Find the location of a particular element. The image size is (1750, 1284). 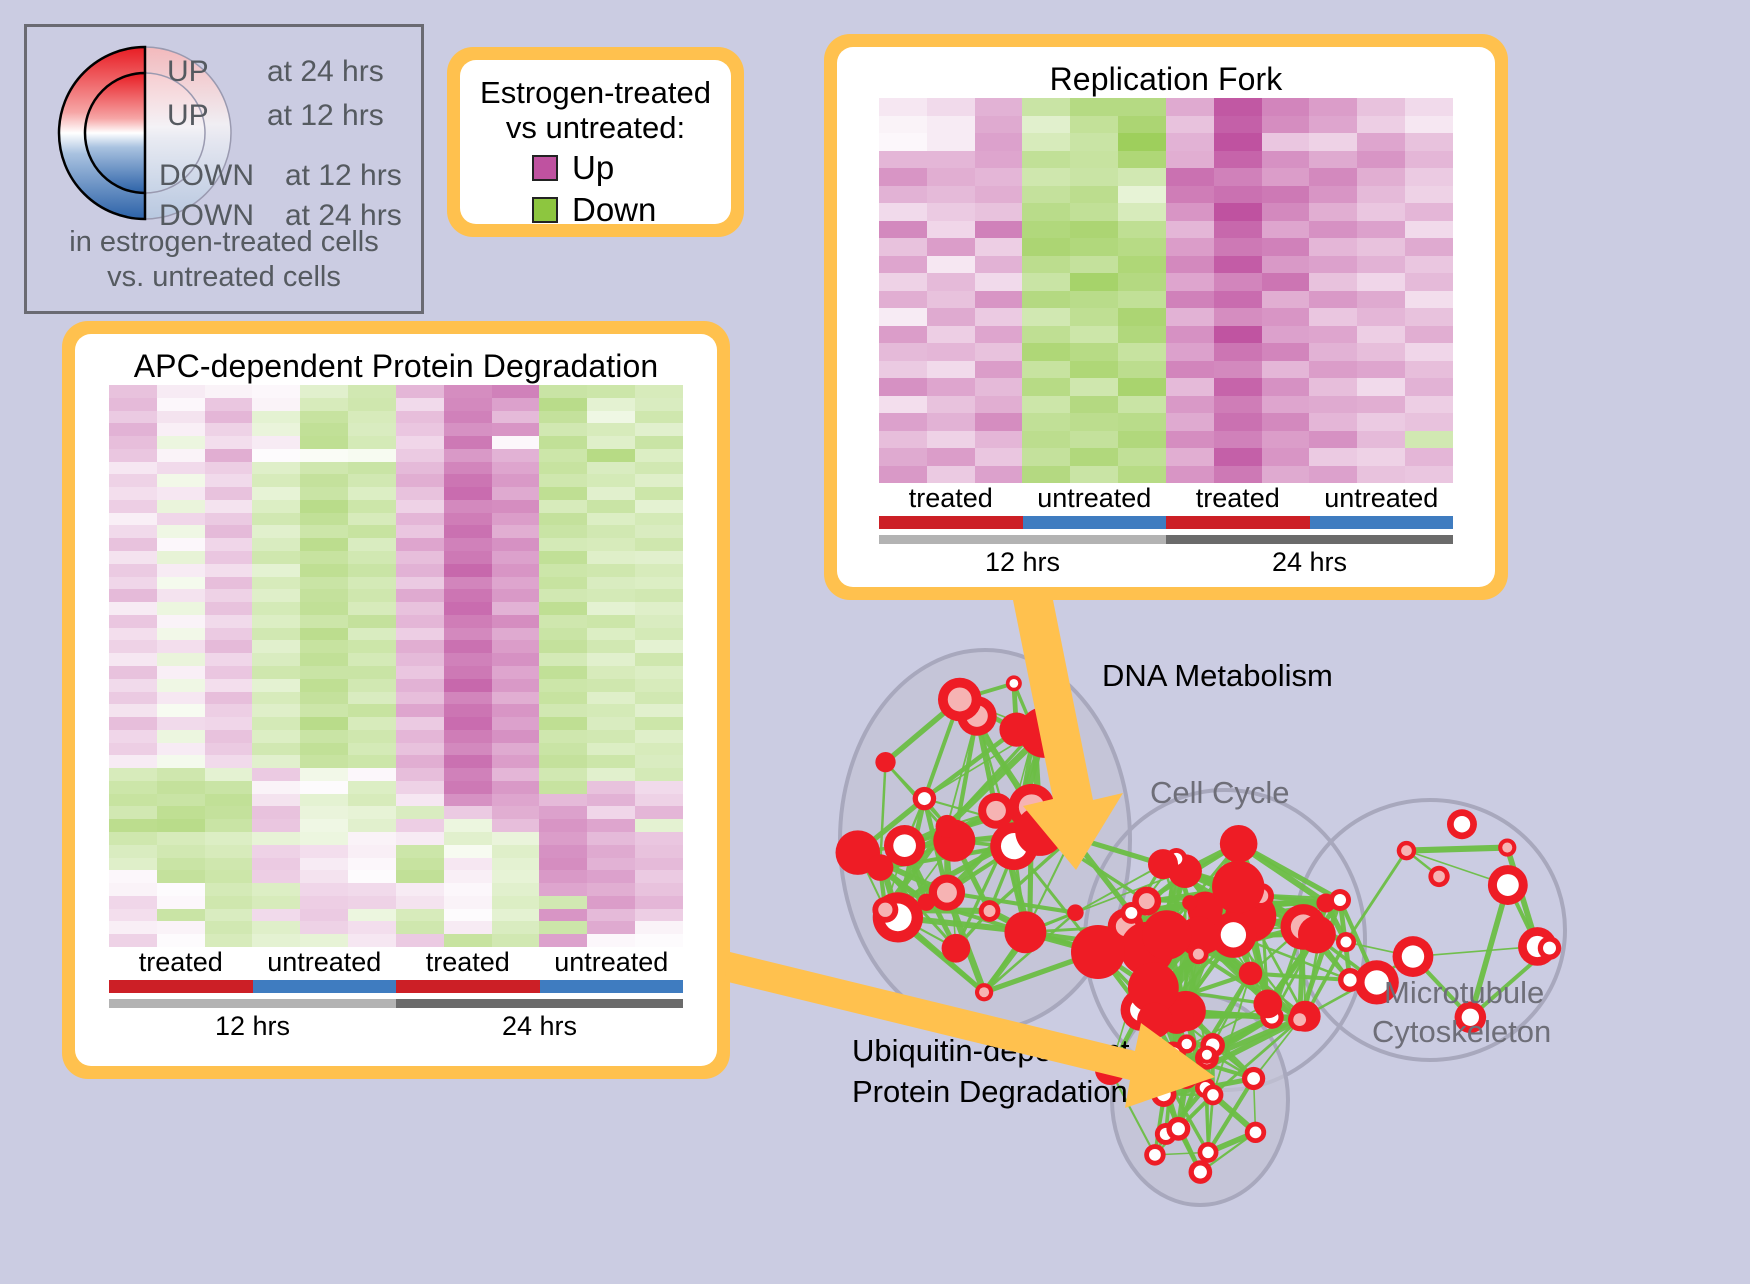

treatment-bar-segment is located at coordinates (1238, 522).